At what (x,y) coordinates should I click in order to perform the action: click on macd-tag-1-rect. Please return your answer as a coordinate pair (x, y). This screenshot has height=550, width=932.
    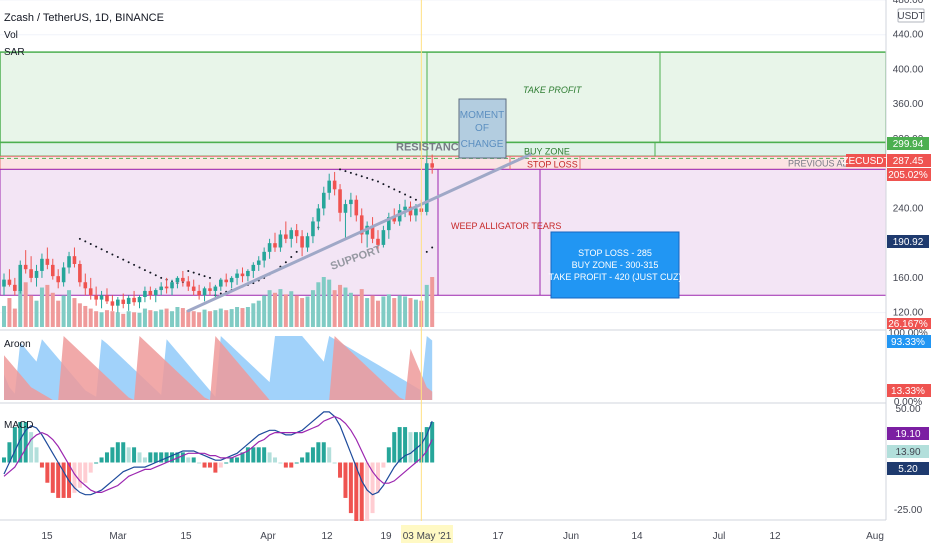
    Looking at the image, I should click on (908, 433).